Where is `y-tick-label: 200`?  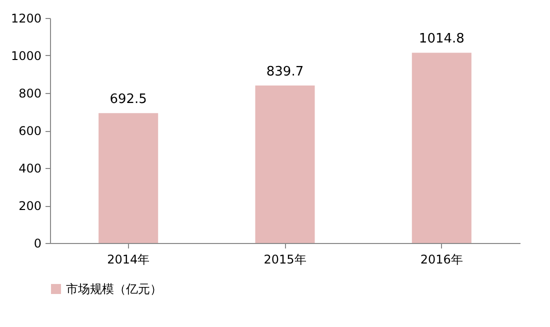 y-tick-label: 200 is located at coordinates (30, 206).